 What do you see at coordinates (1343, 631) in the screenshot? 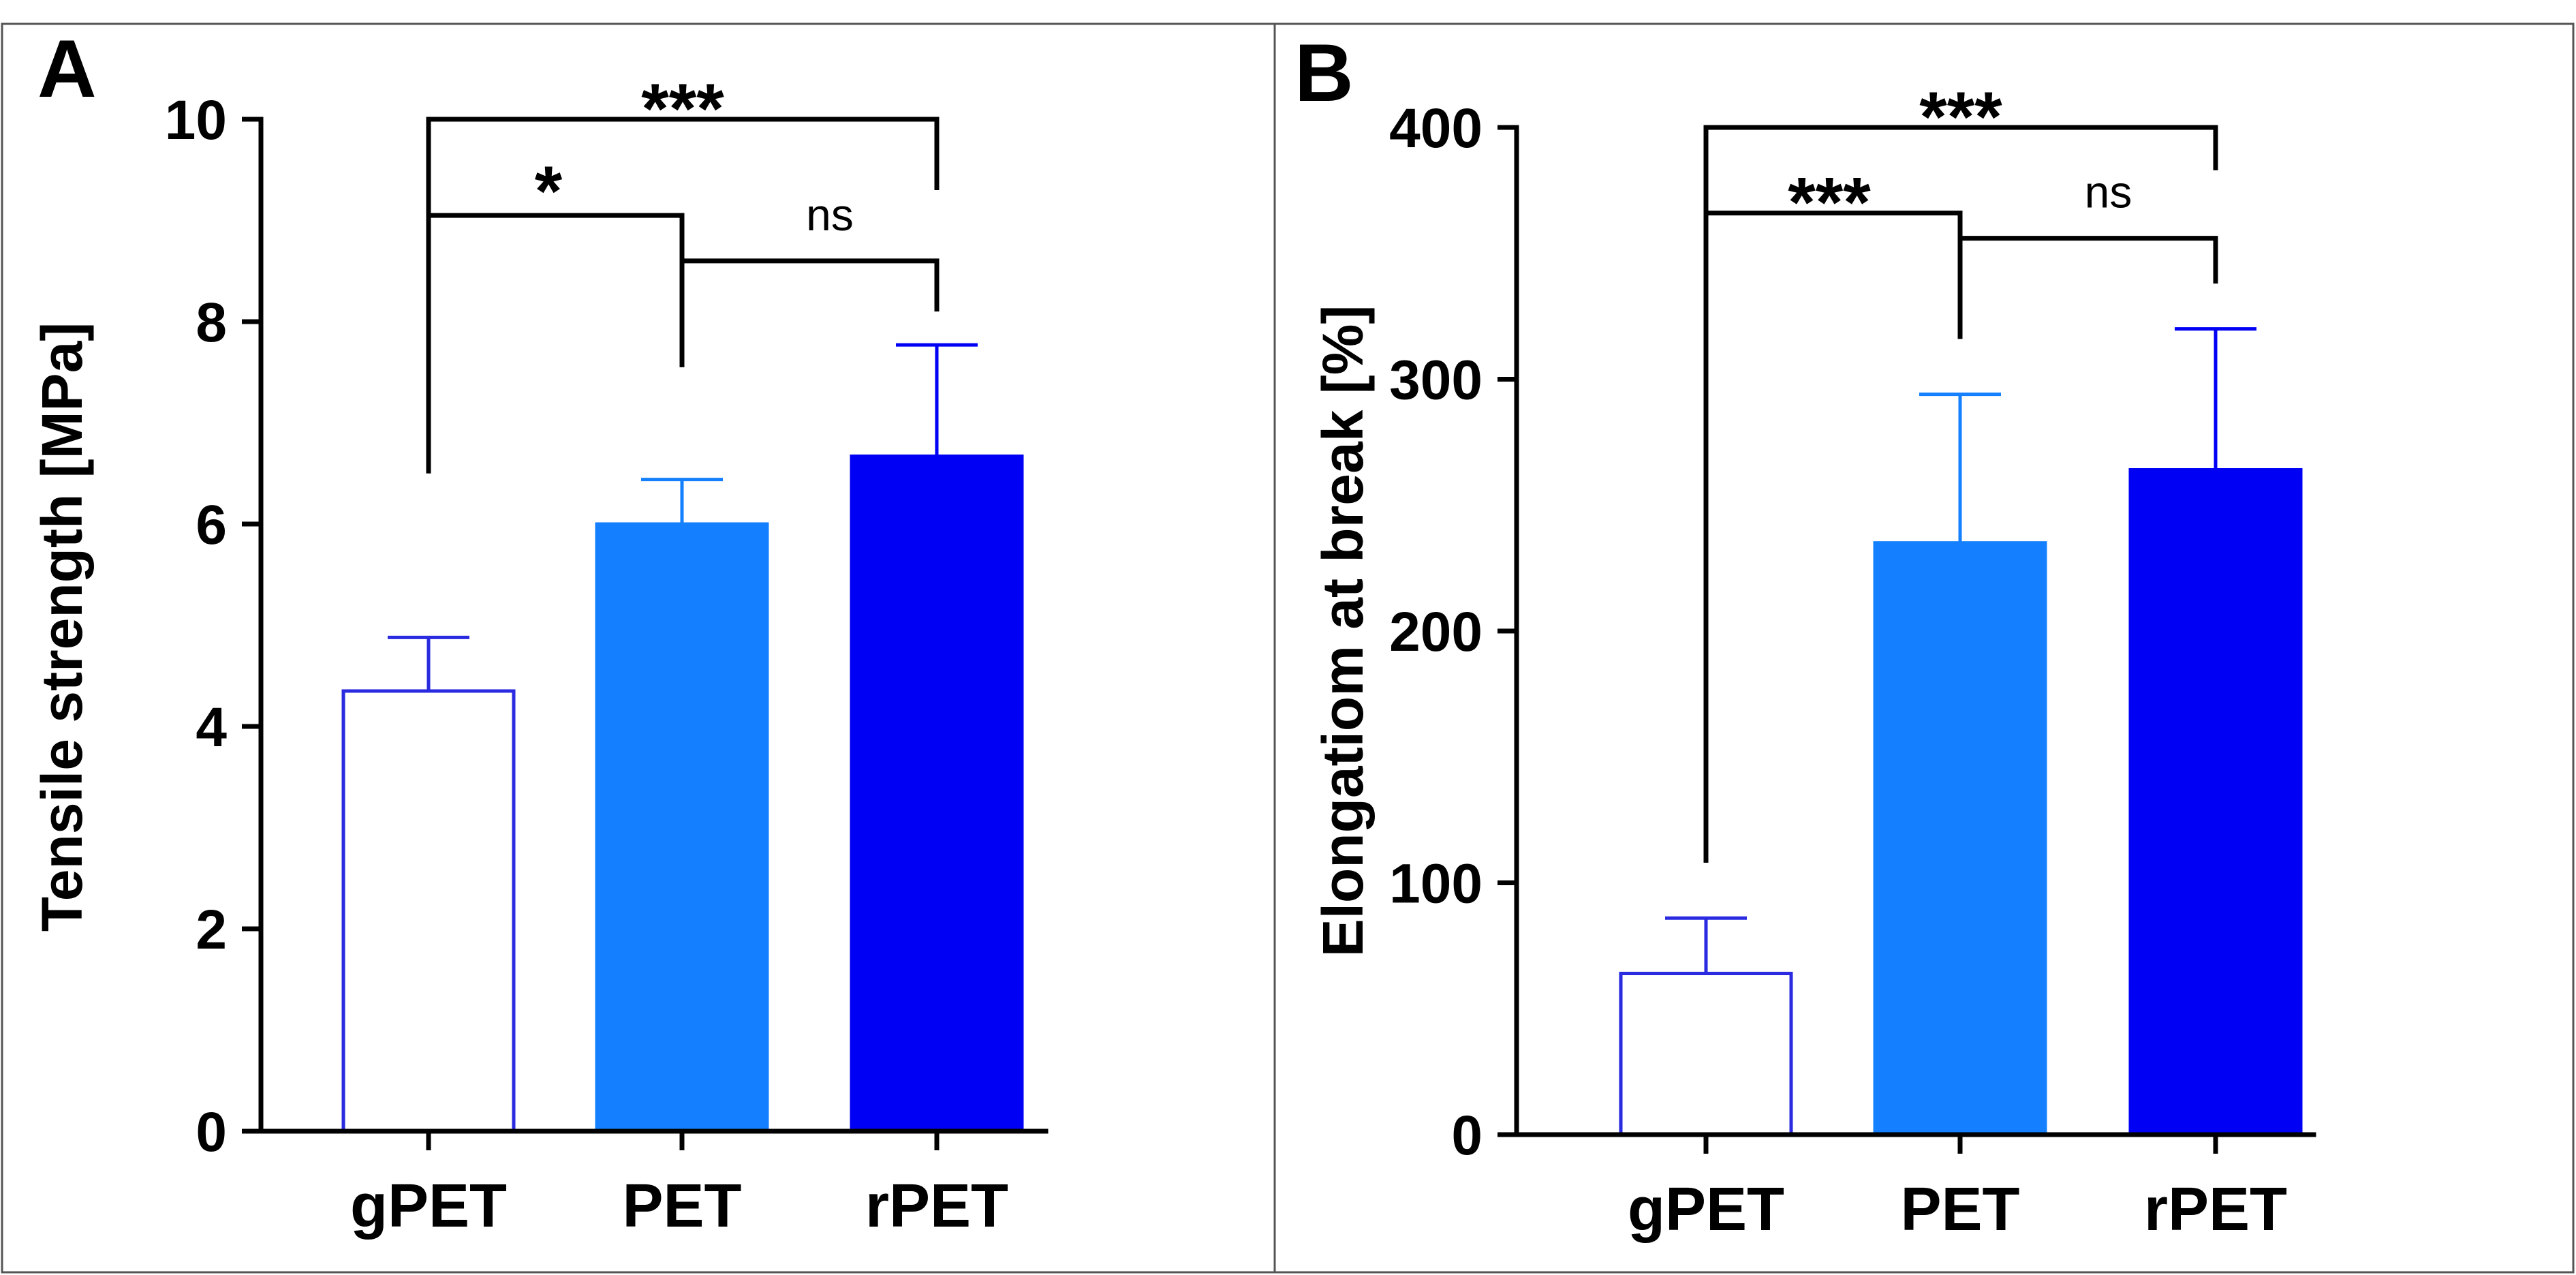
I see `b-y-axis-title: Elongatiom at break [%]` at bounding box center [1343, 631].